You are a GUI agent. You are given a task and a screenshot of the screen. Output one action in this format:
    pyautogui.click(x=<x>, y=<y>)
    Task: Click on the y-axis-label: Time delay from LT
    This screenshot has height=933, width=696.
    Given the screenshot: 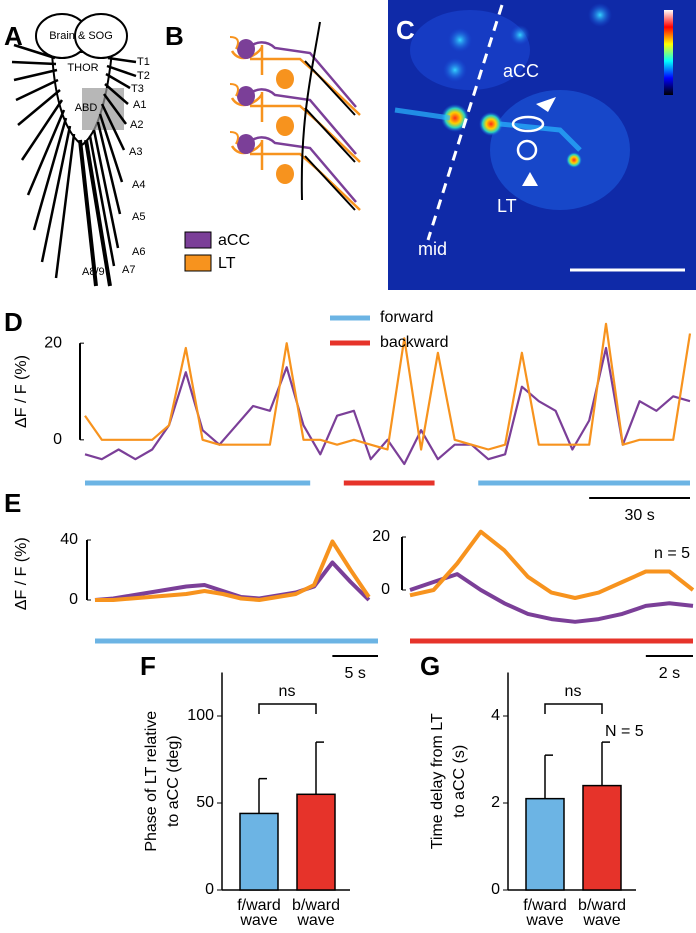 What is the action you would take?
    pyautogui.click(x=437, y=781)
    